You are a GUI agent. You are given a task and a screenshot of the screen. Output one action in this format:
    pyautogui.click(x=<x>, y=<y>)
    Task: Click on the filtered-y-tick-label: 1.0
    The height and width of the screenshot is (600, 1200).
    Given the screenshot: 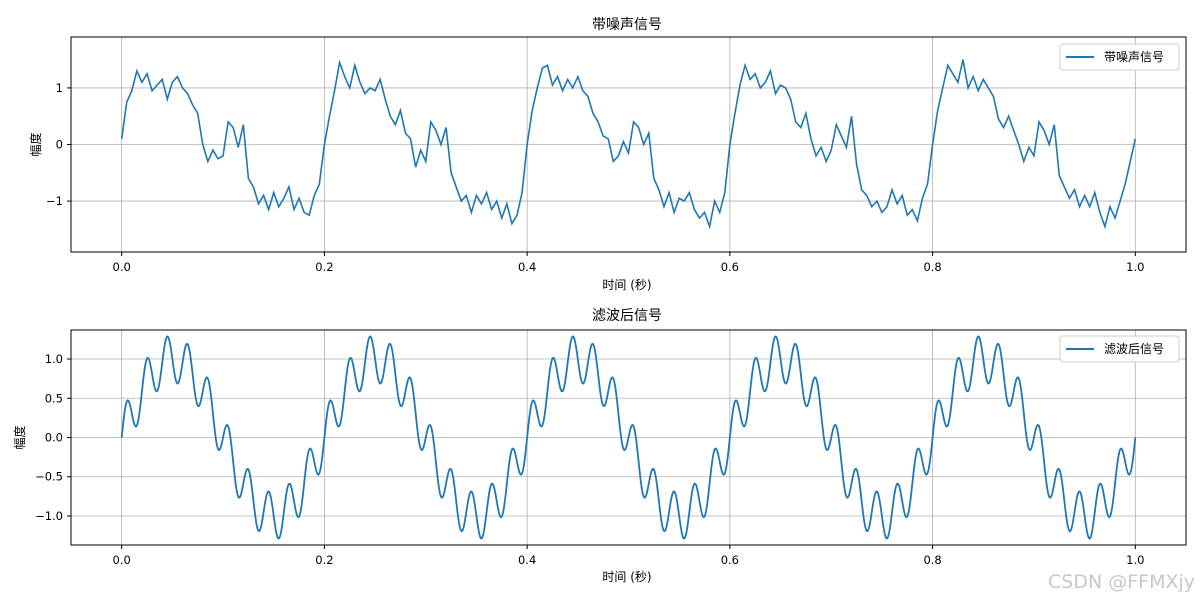 What is the action you would take?
    pyautogui.click(x=54, y=359)
    